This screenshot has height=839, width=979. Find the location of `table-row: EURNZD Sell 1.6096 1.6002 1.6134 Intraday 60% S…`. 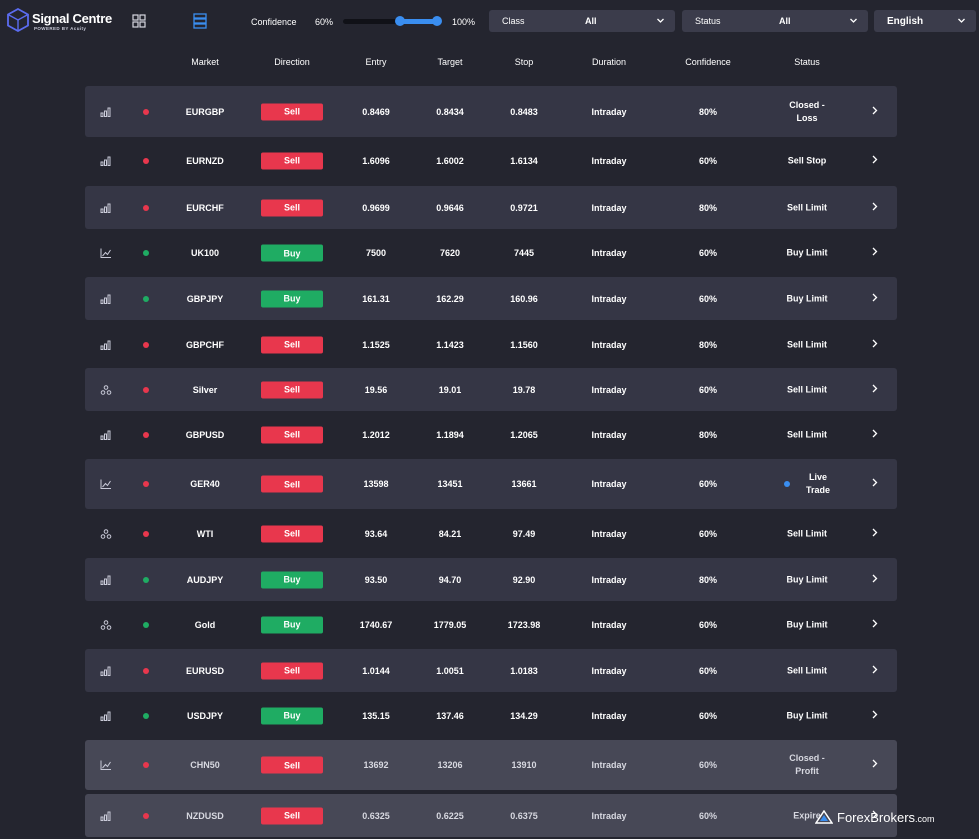

table-row: EURNZD Sell 1.6096 1.6002 1.6134 Intraday 60% S… is located at coordinates (491, 160).